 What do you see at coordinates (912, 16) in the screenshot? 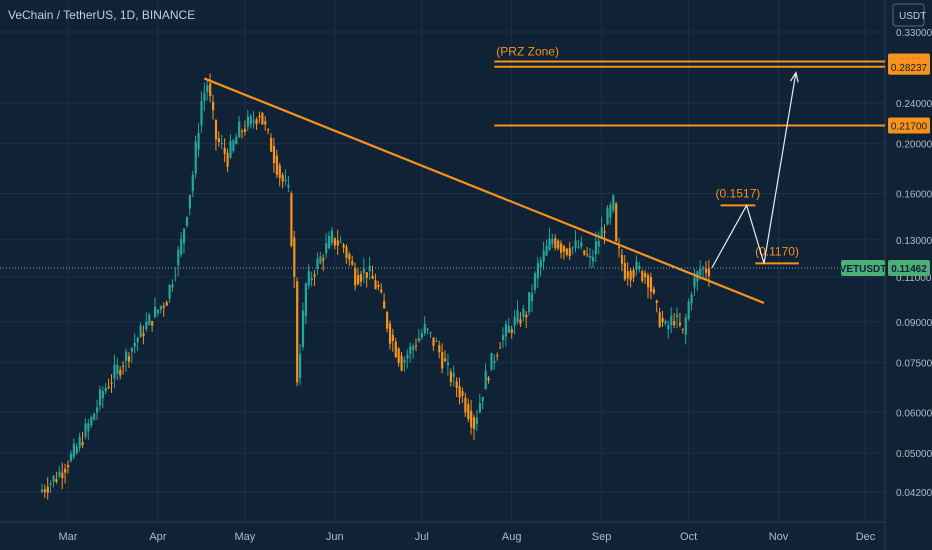
I see `currency-label: USDT` at bounding box center [912, 16].